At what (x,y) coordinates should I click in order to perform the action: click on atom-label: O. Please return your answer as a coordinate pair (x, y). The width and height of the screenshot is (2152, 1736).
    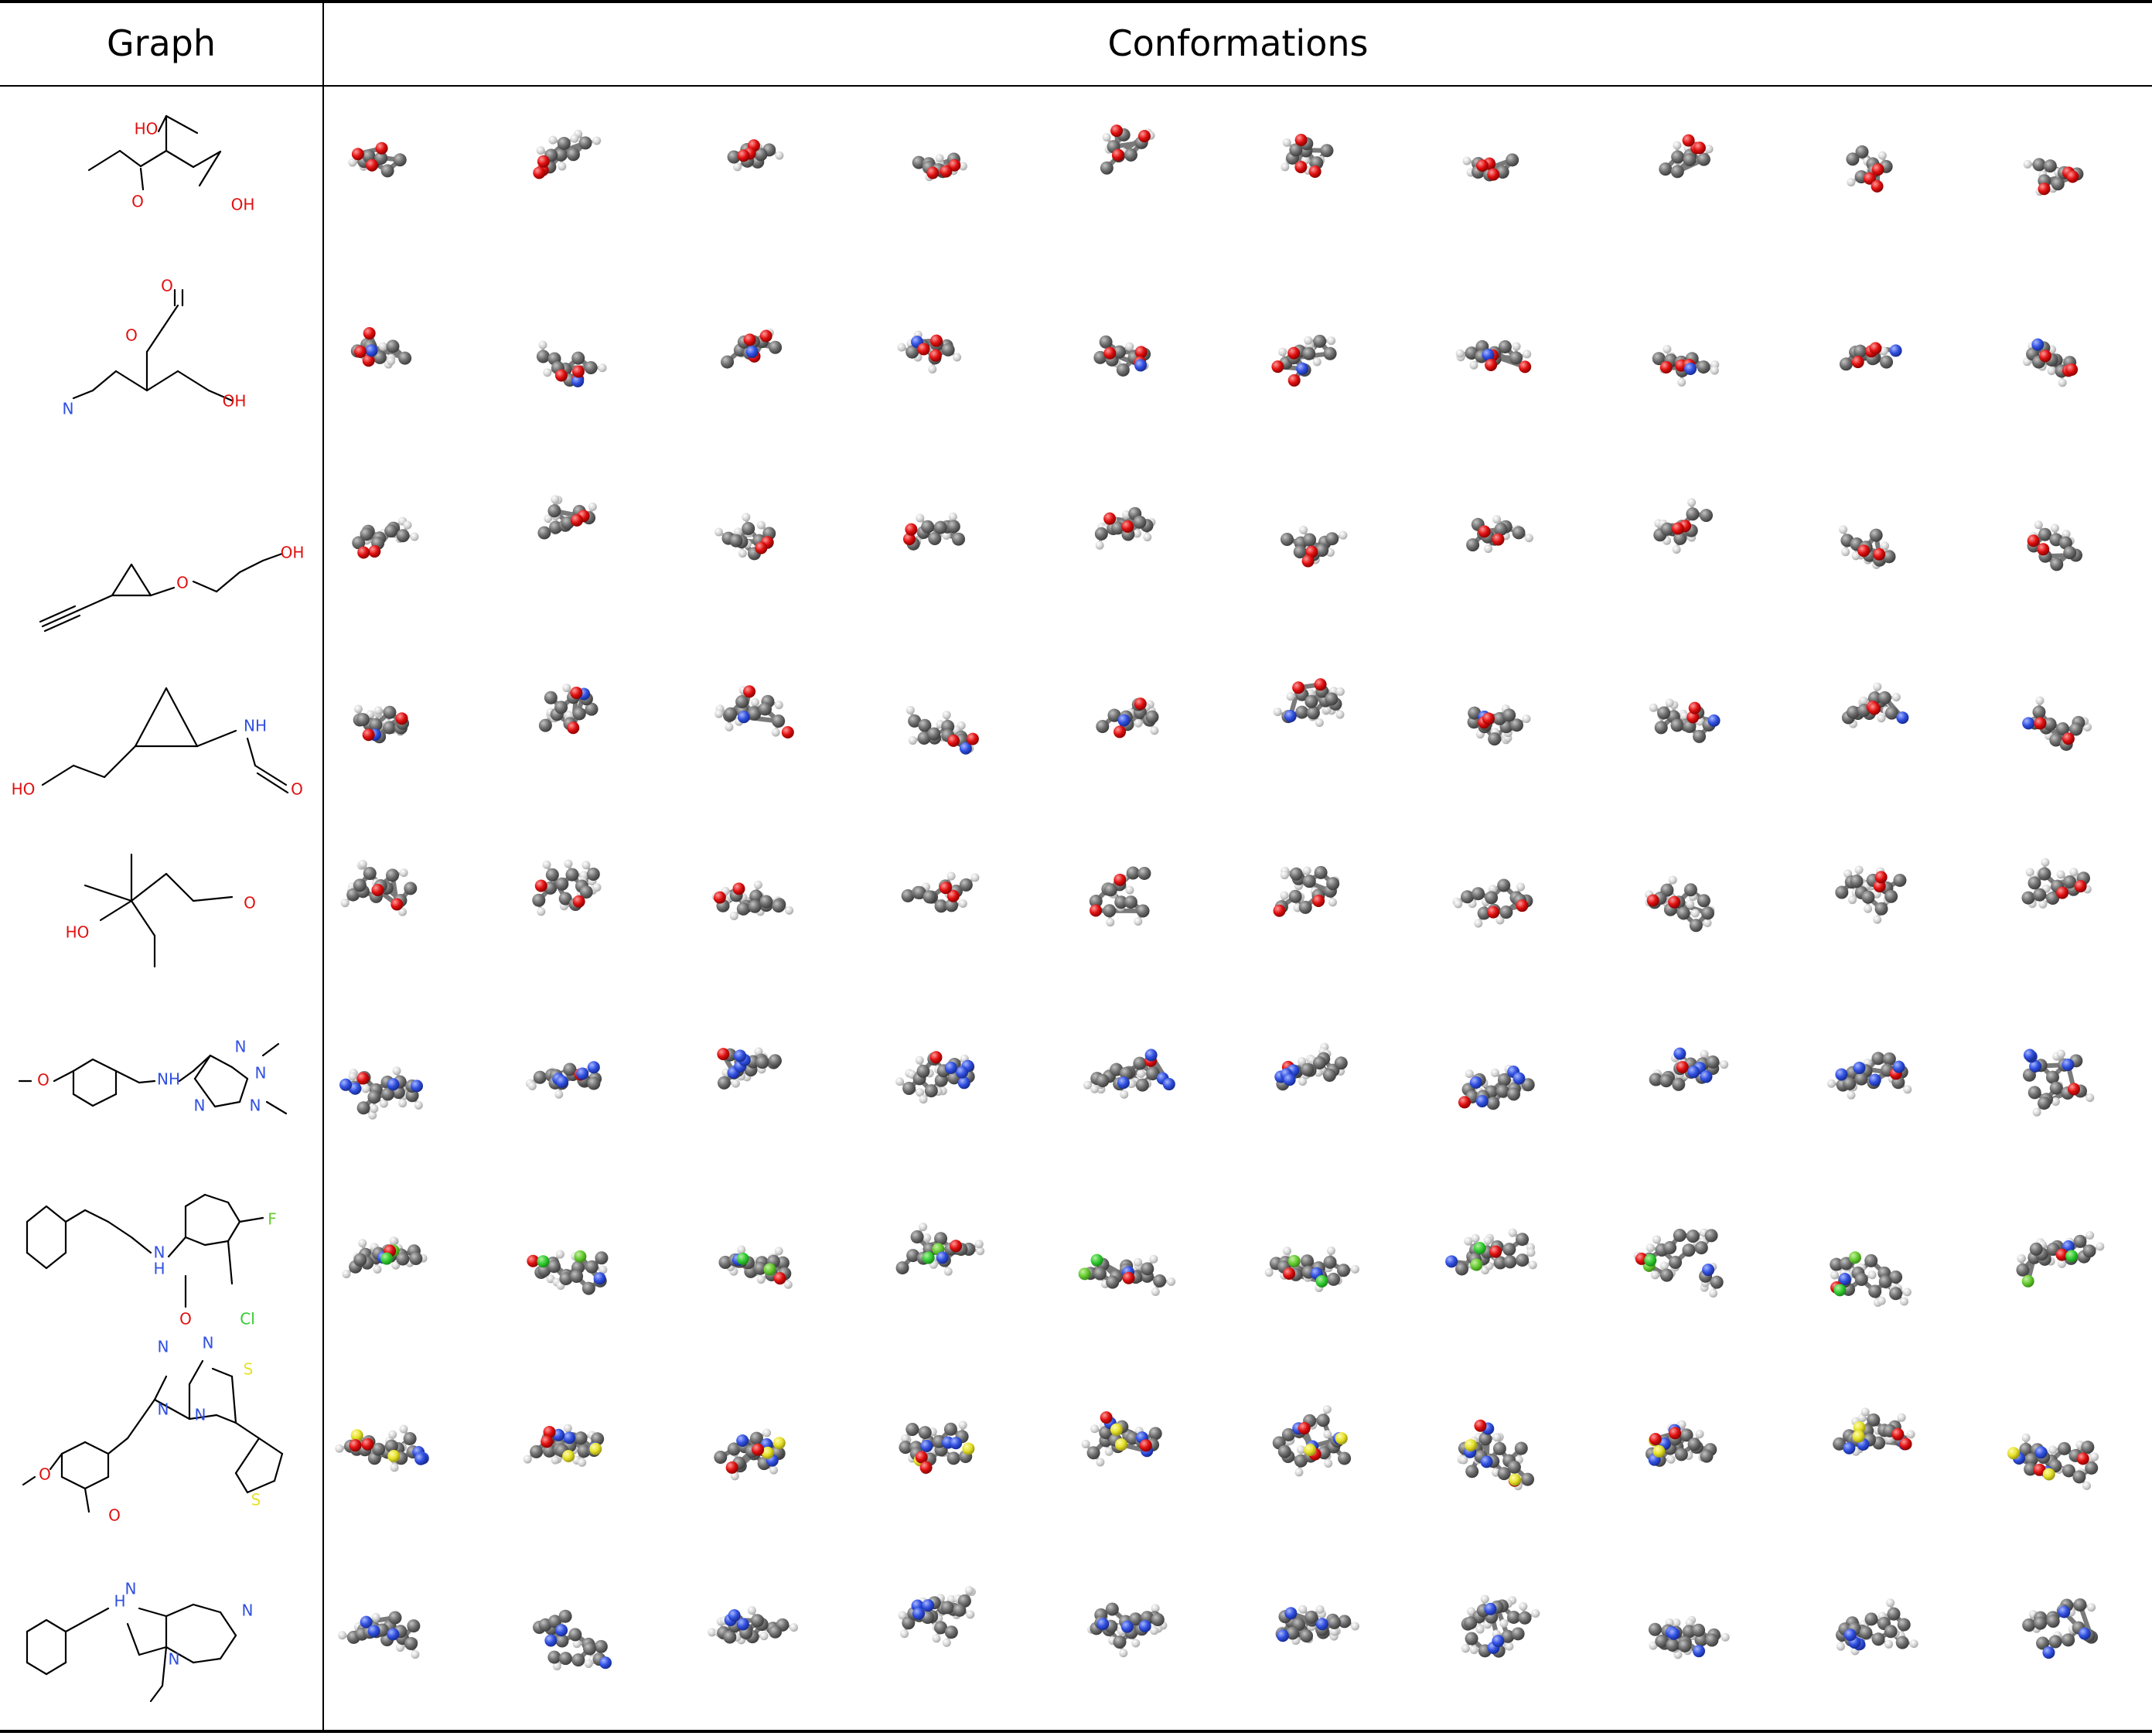
    Looking at the image, I should click on (114, 1515).